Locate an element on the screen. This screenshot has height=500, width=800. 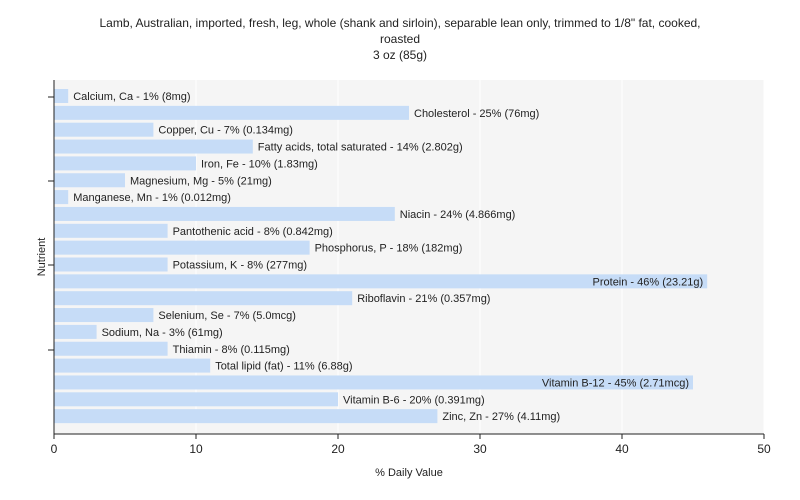
bar-label: Vitamin B-6 - 20% (0.391mg) is located at coordinates (414, 400).